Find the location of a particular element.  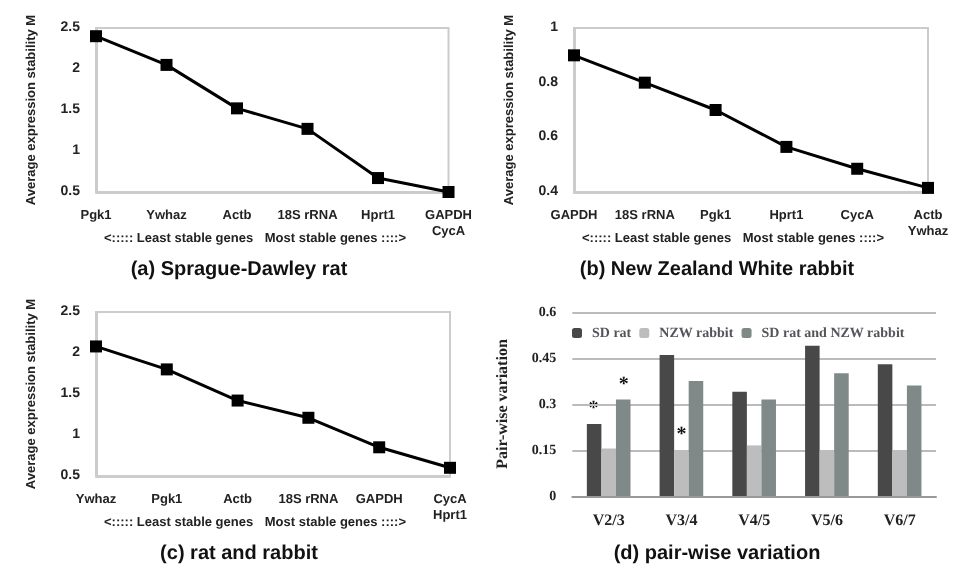

x-tick-label: V5/6 is located at coordinates (826, 520).